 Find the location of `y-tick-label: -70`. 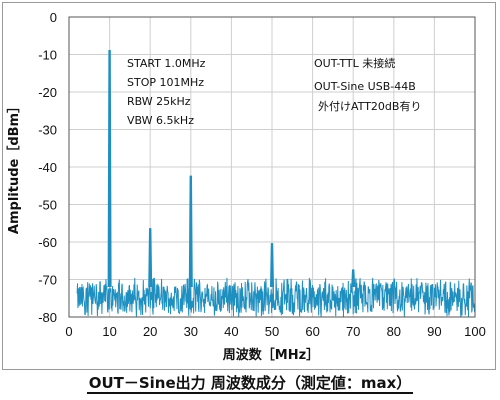

y-tick-label: -70 is located at coordinates (47, 280).